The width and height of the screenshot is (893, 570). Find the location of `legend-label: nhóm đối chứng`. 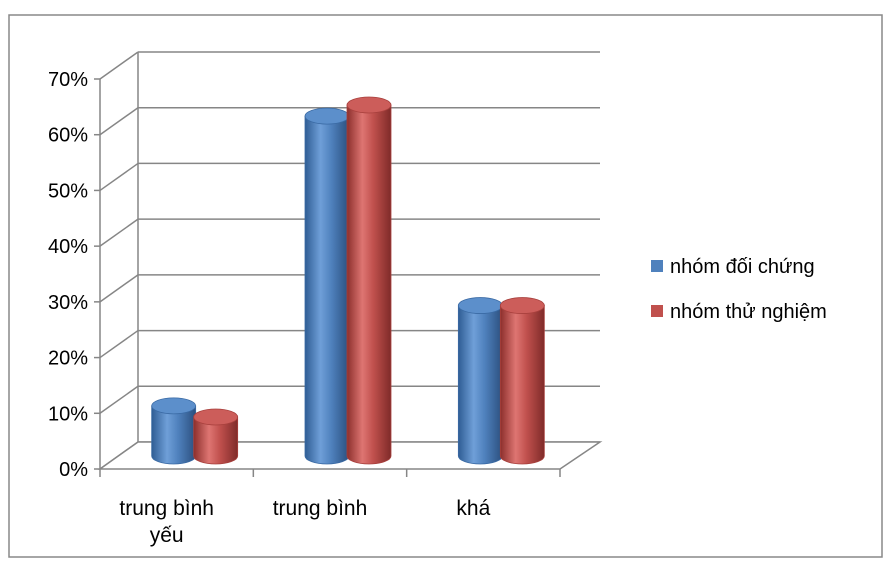

legend-label: nhóm đối chứng is located at coordinates (742, 267).